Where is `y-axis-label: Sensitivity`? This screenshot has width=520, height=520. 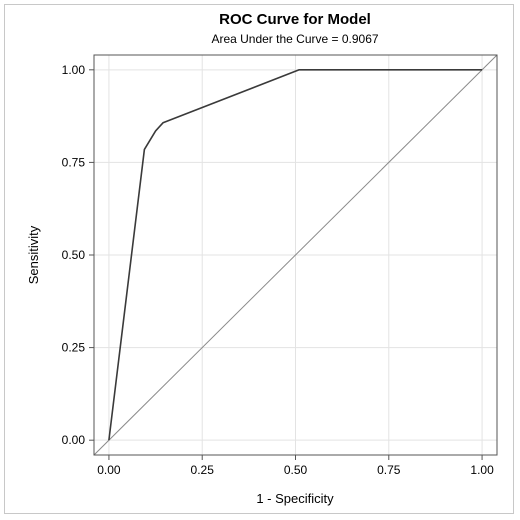 y-axis-label: Sensitivity is located at coordinates (33, 254).